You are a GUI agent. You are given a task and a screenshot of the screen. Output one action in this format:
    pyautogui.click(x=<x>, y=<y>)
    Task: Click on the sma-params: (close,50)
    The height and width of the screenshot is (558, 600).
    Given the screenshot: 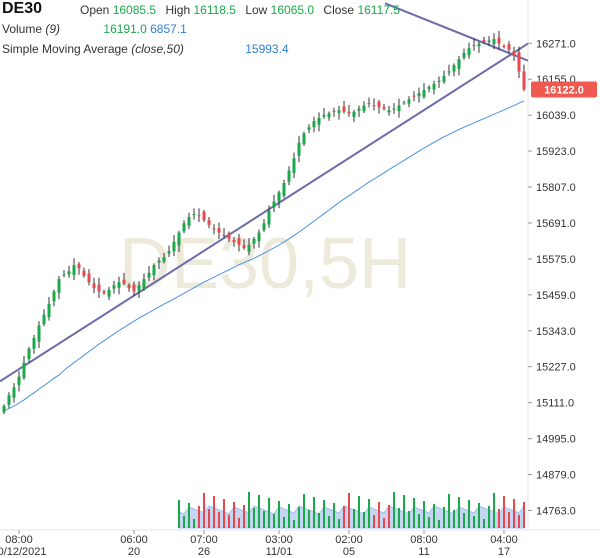 What is the action you would take?
    pyautogui.click(x=157, y=49)
    